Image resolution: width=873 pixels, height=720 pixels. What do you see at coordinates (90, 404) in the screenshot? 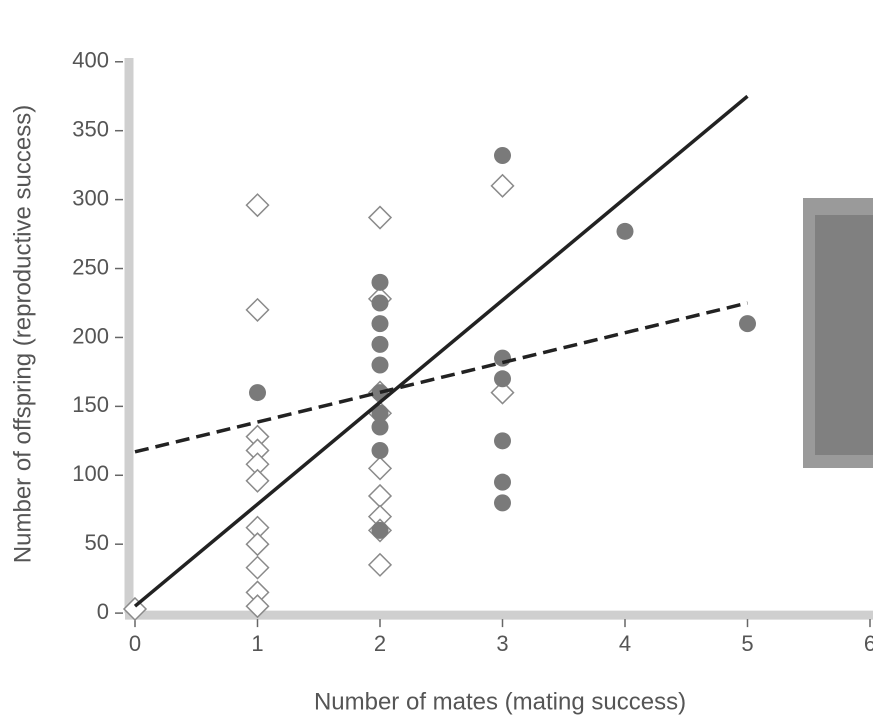
I see `y-tick-label: 150` at bounding box center [90, 404].